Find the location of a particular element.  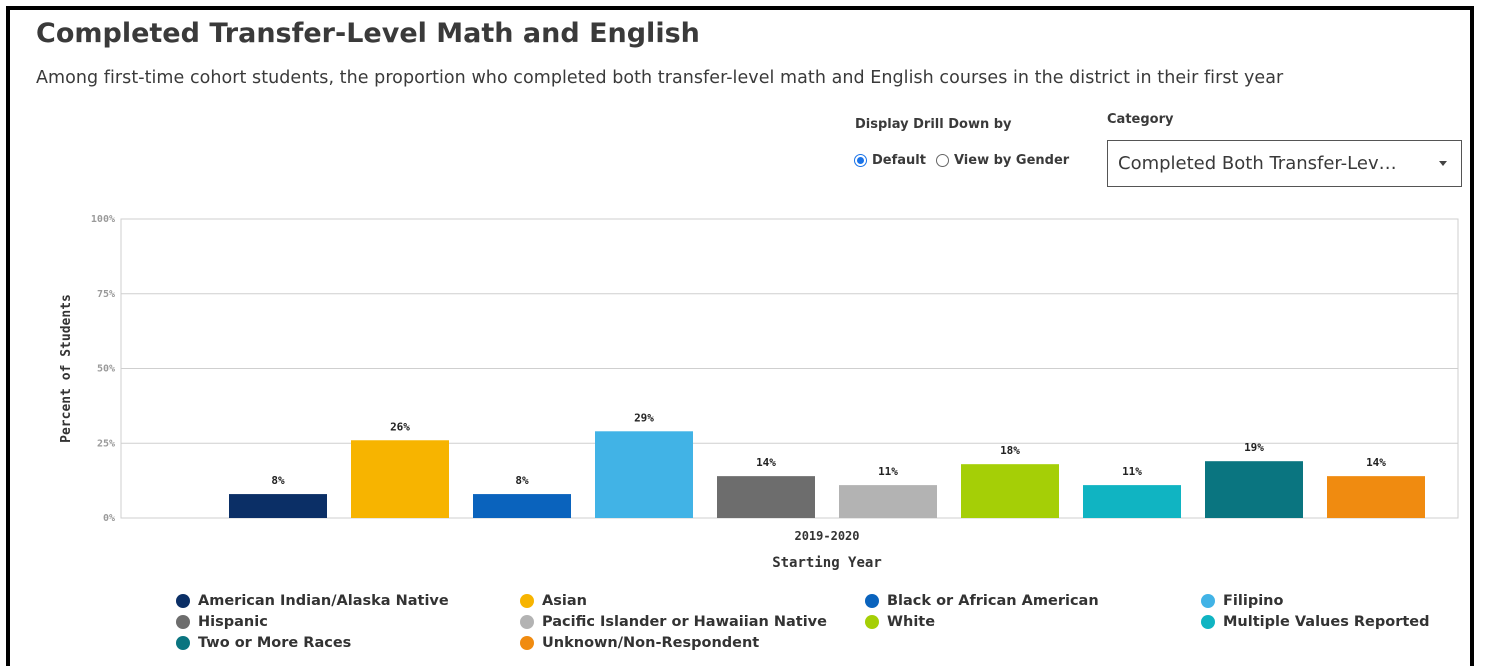

radio-default-option: Default is located at coordinates (890, 160).